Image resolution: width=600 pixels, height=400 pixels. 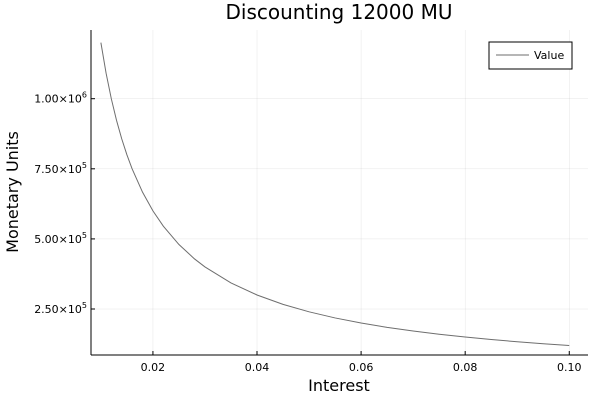 I want to click on legend-label: Value, so click(x=549, y=55).